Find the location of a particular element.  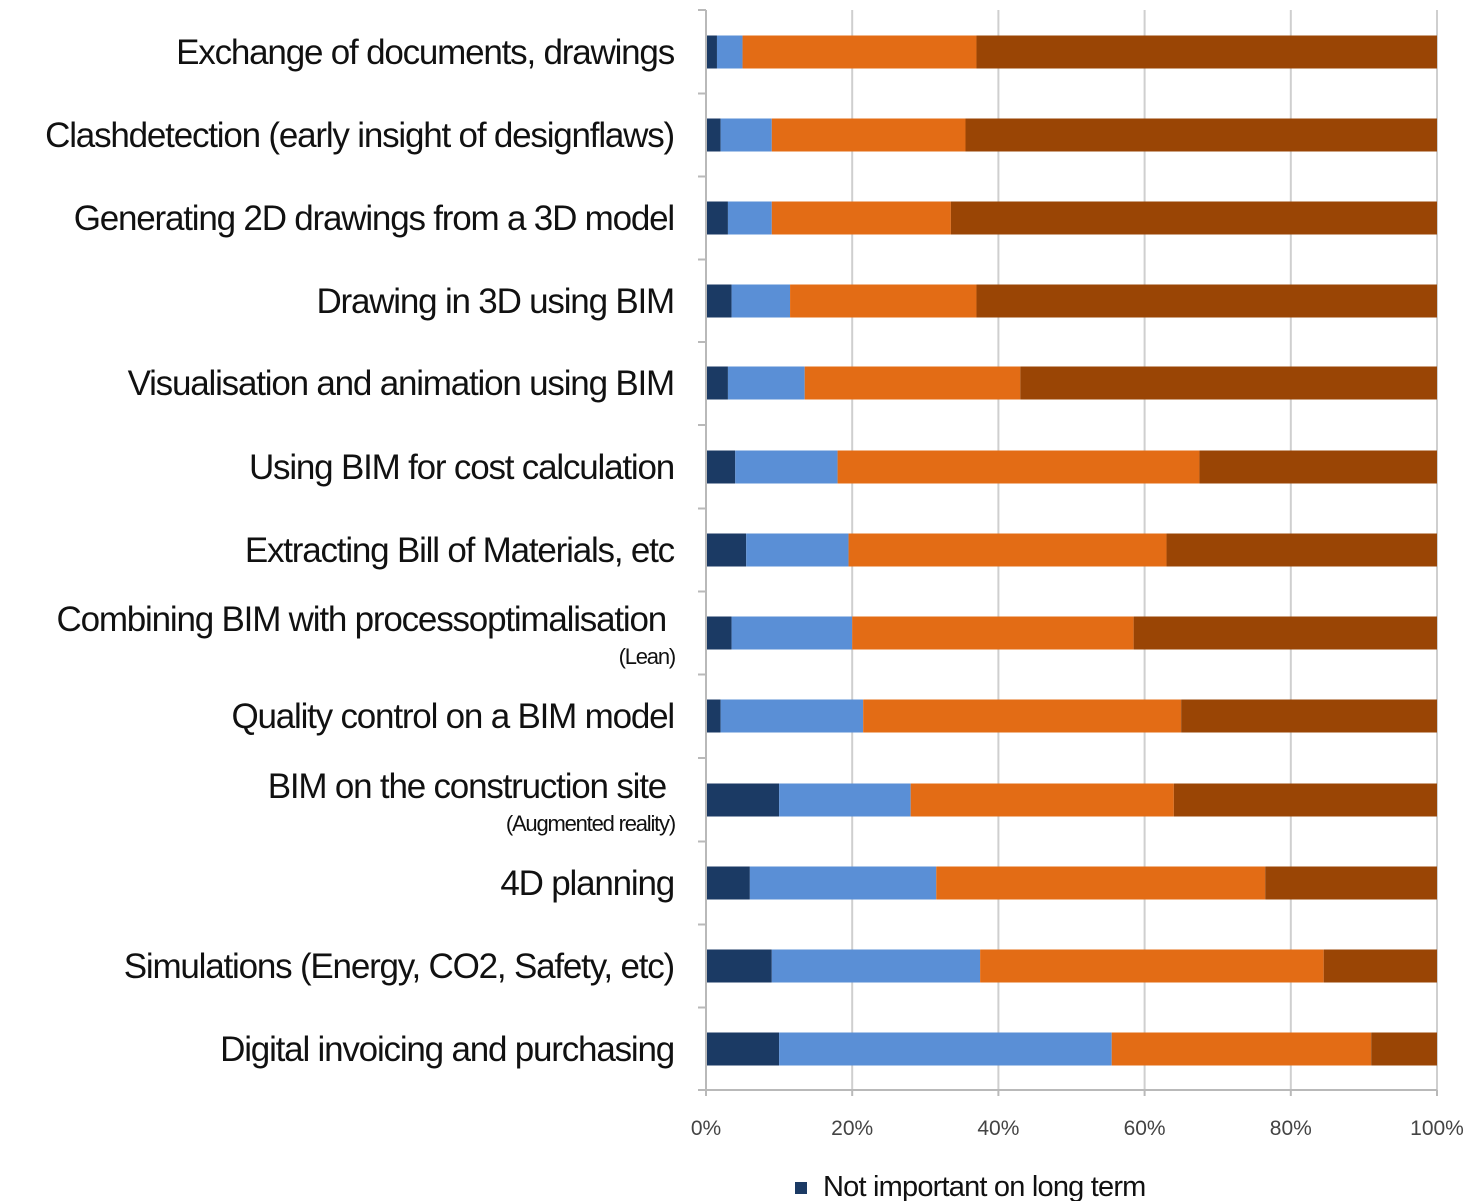

x-tick-label: 60% is located at coordinates (1145, 1128).